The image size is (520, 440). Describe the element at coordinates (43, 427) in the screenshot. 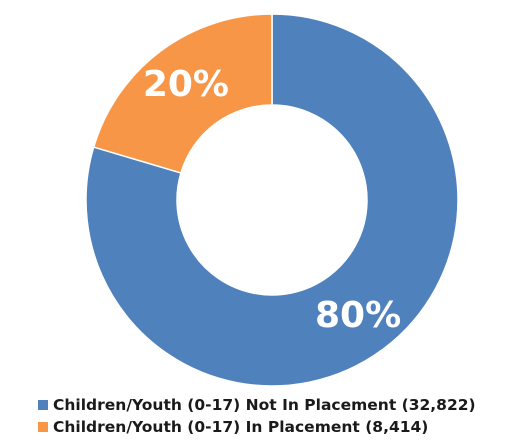

I see `legend-swatch-in-placement` at that location.